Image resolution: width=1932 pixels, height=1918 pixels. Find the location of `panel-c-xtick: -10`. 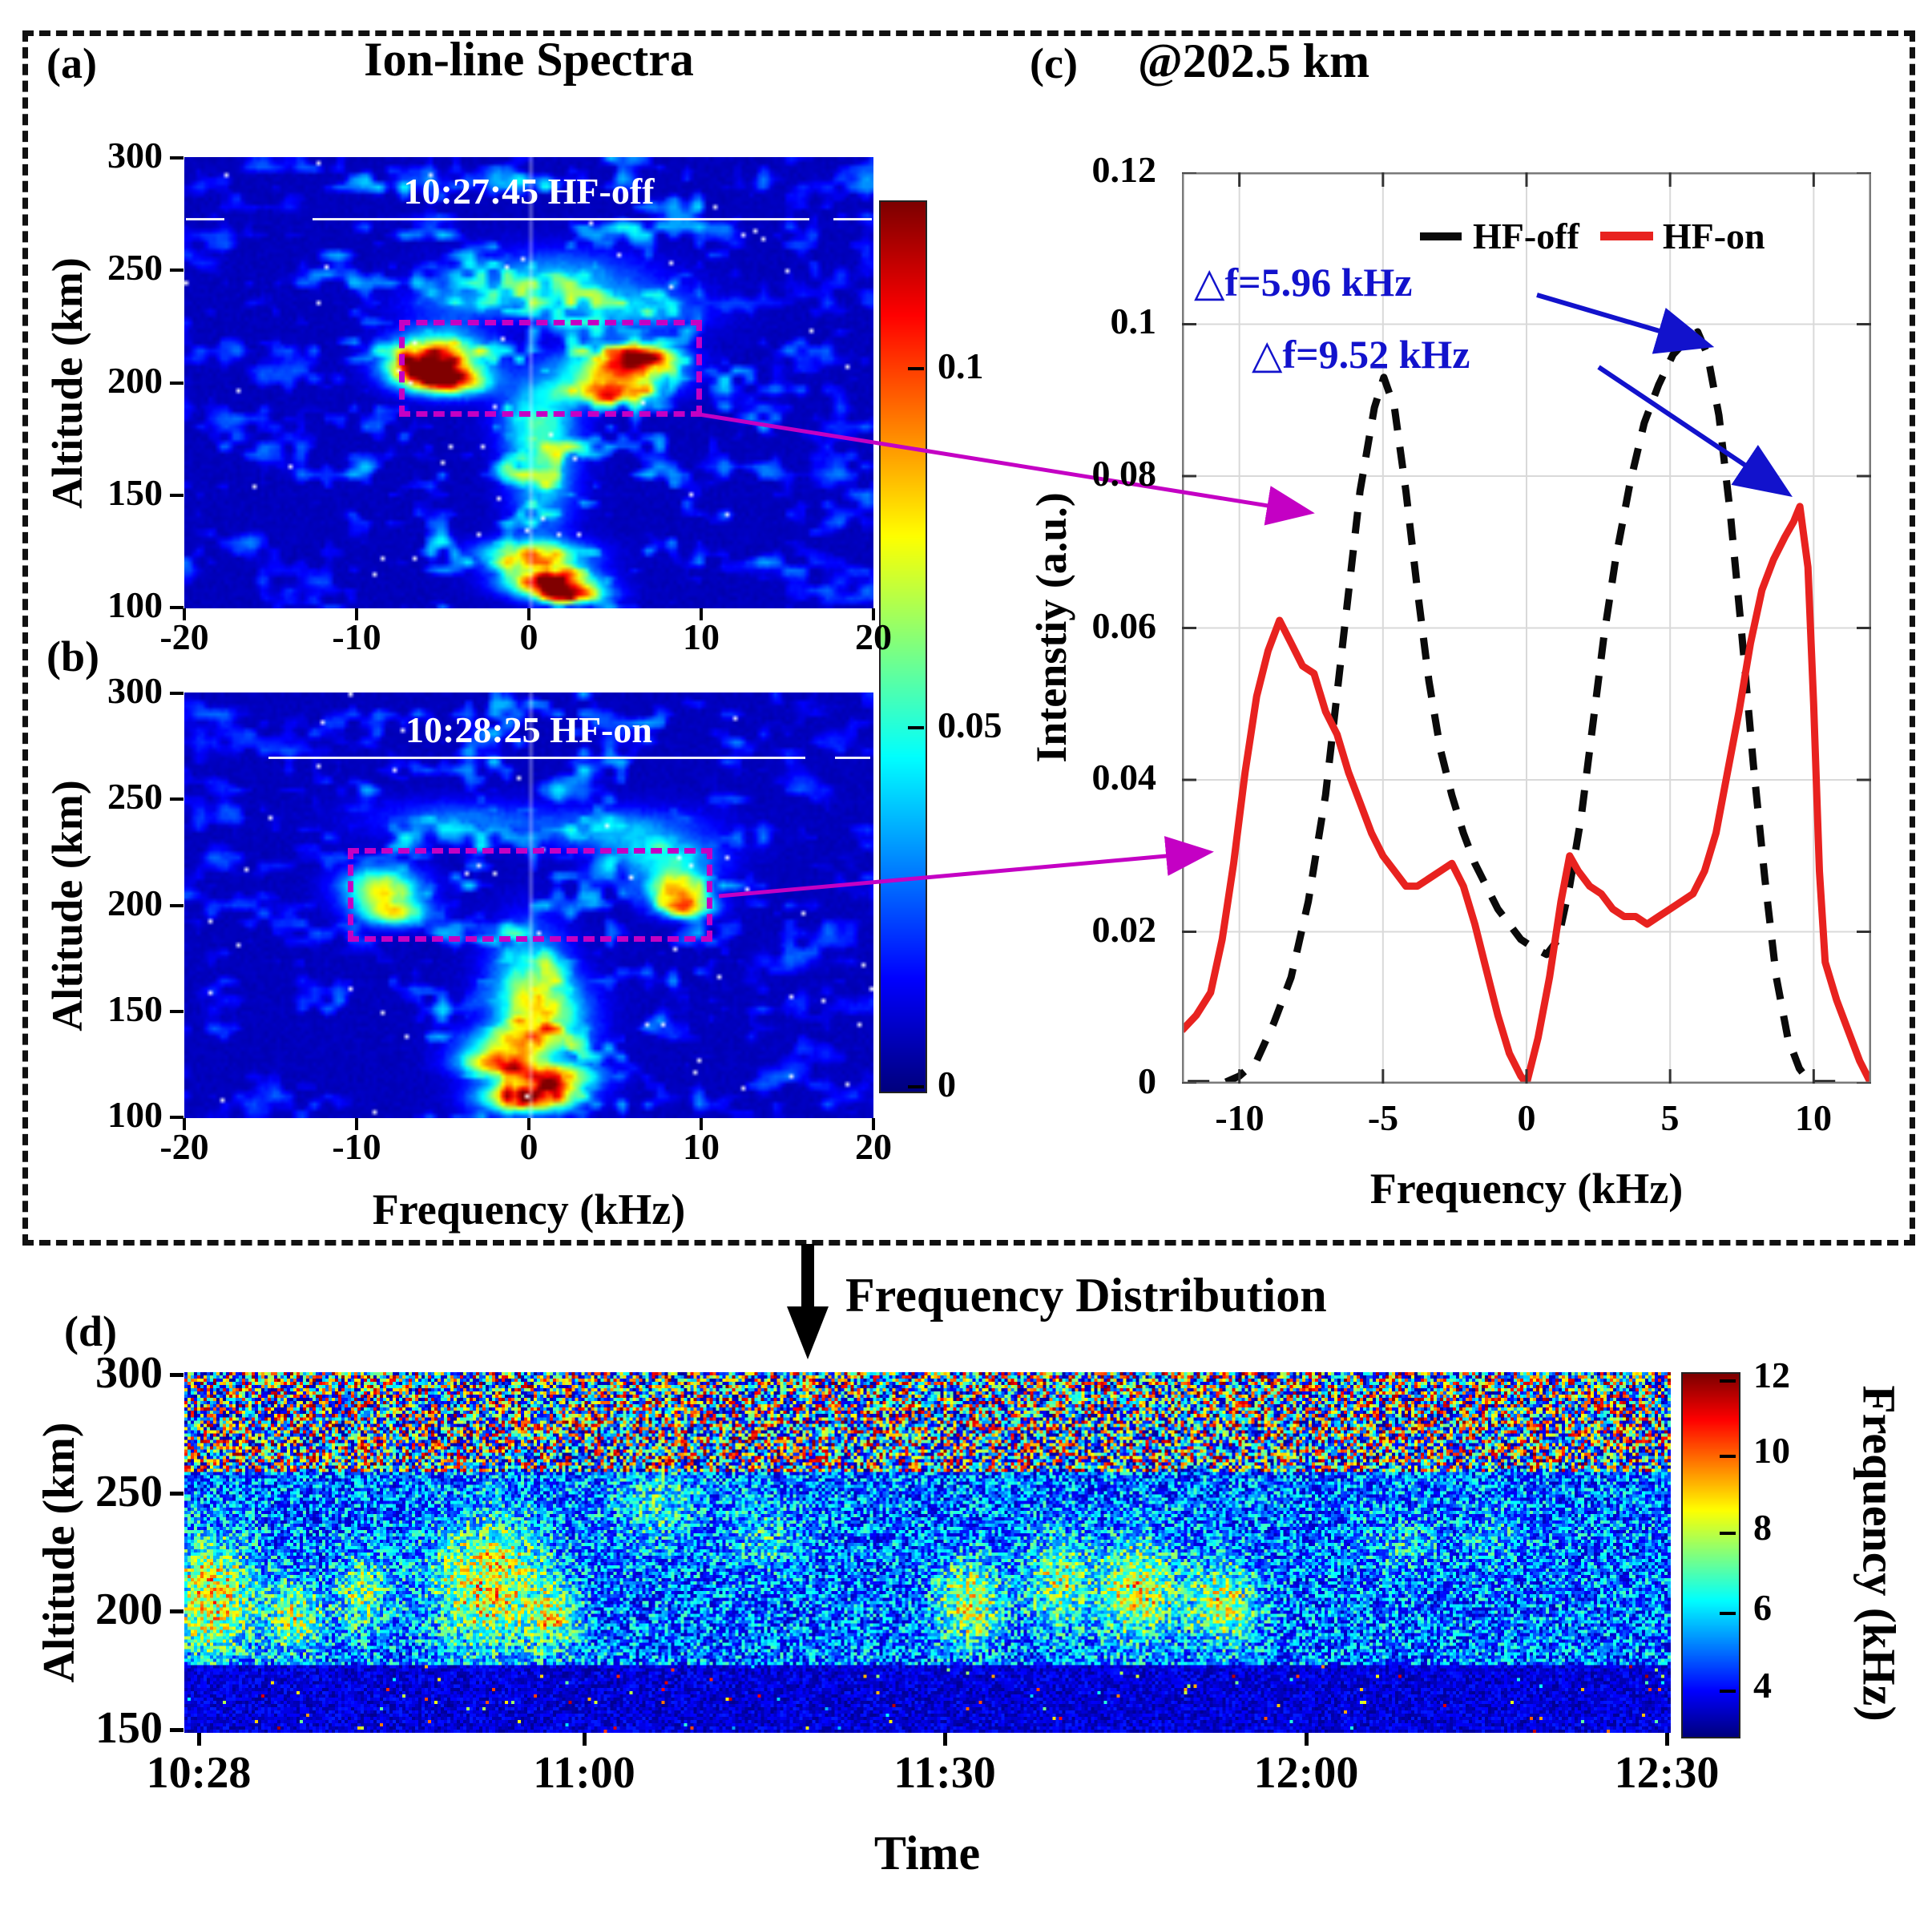

panel-c-xtick: -10 is located at coordinates (1239, 1118).